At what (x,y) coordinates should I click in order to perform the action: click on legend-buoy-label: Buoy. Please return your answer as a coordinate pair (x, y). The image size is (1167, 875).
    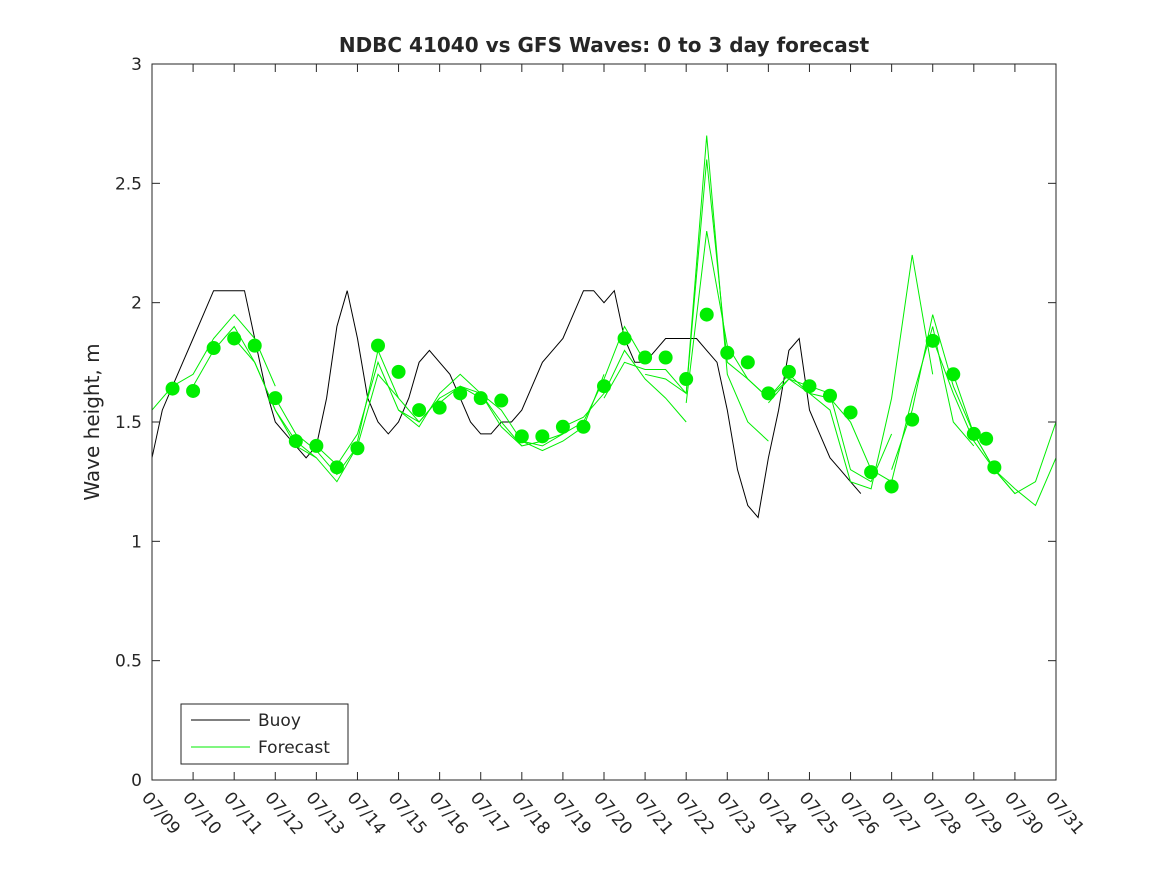
    Looking at the image, I should click on (279, 721).